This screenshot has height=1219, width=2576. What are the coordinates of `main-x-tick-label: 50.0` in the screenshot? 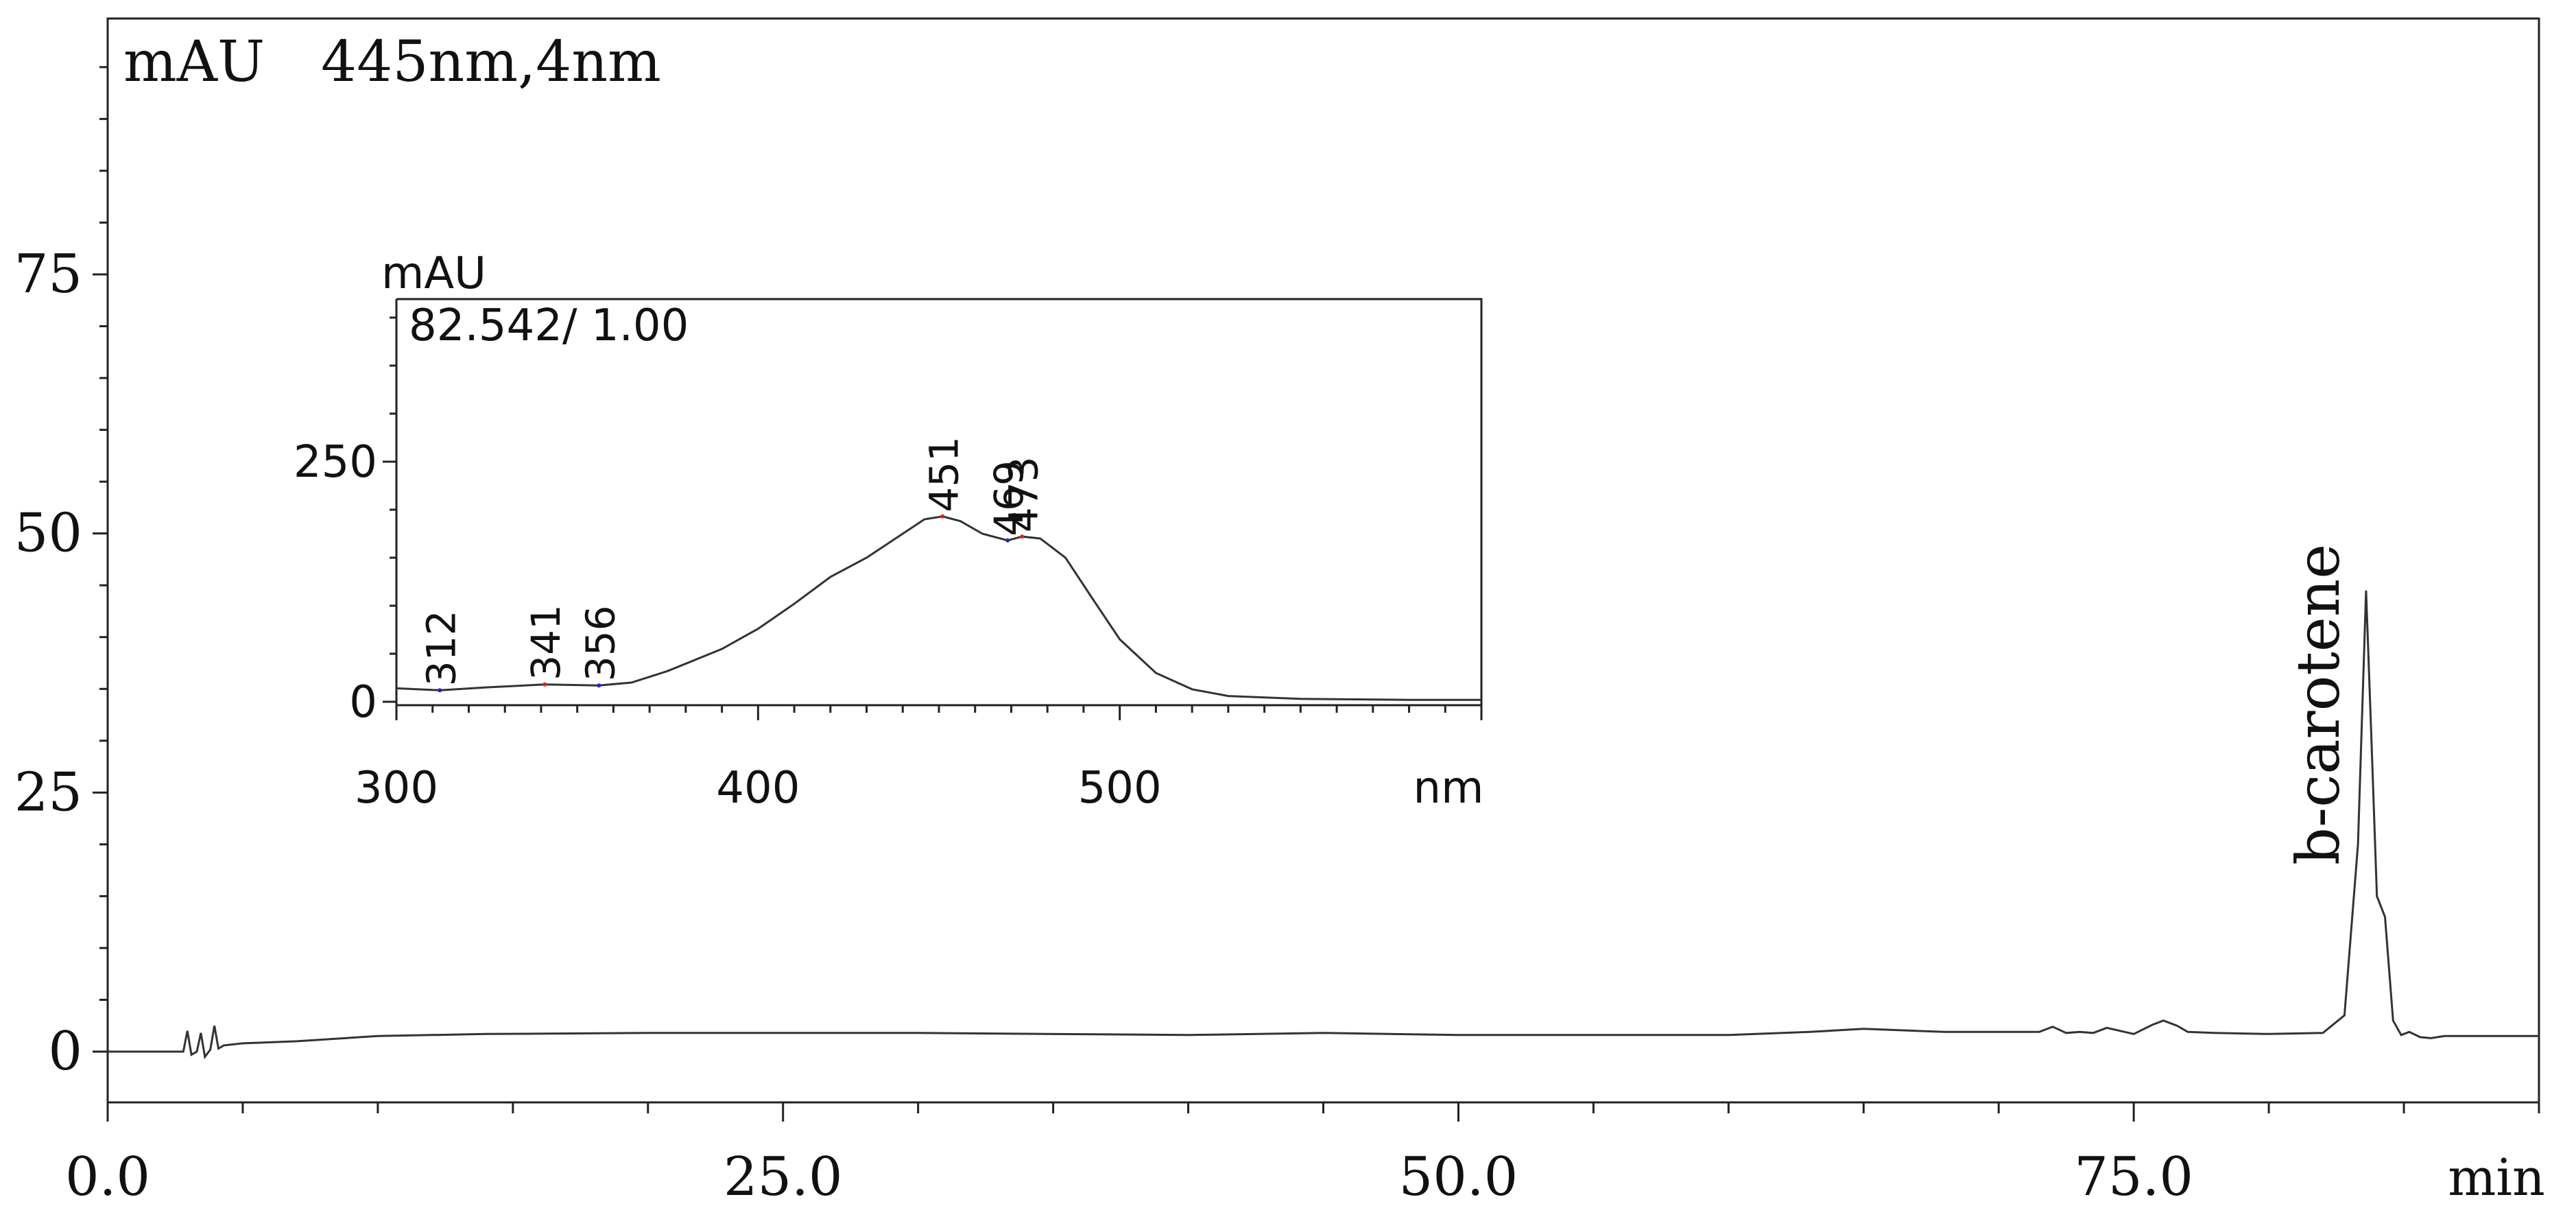 It's located at (1458, 1177).